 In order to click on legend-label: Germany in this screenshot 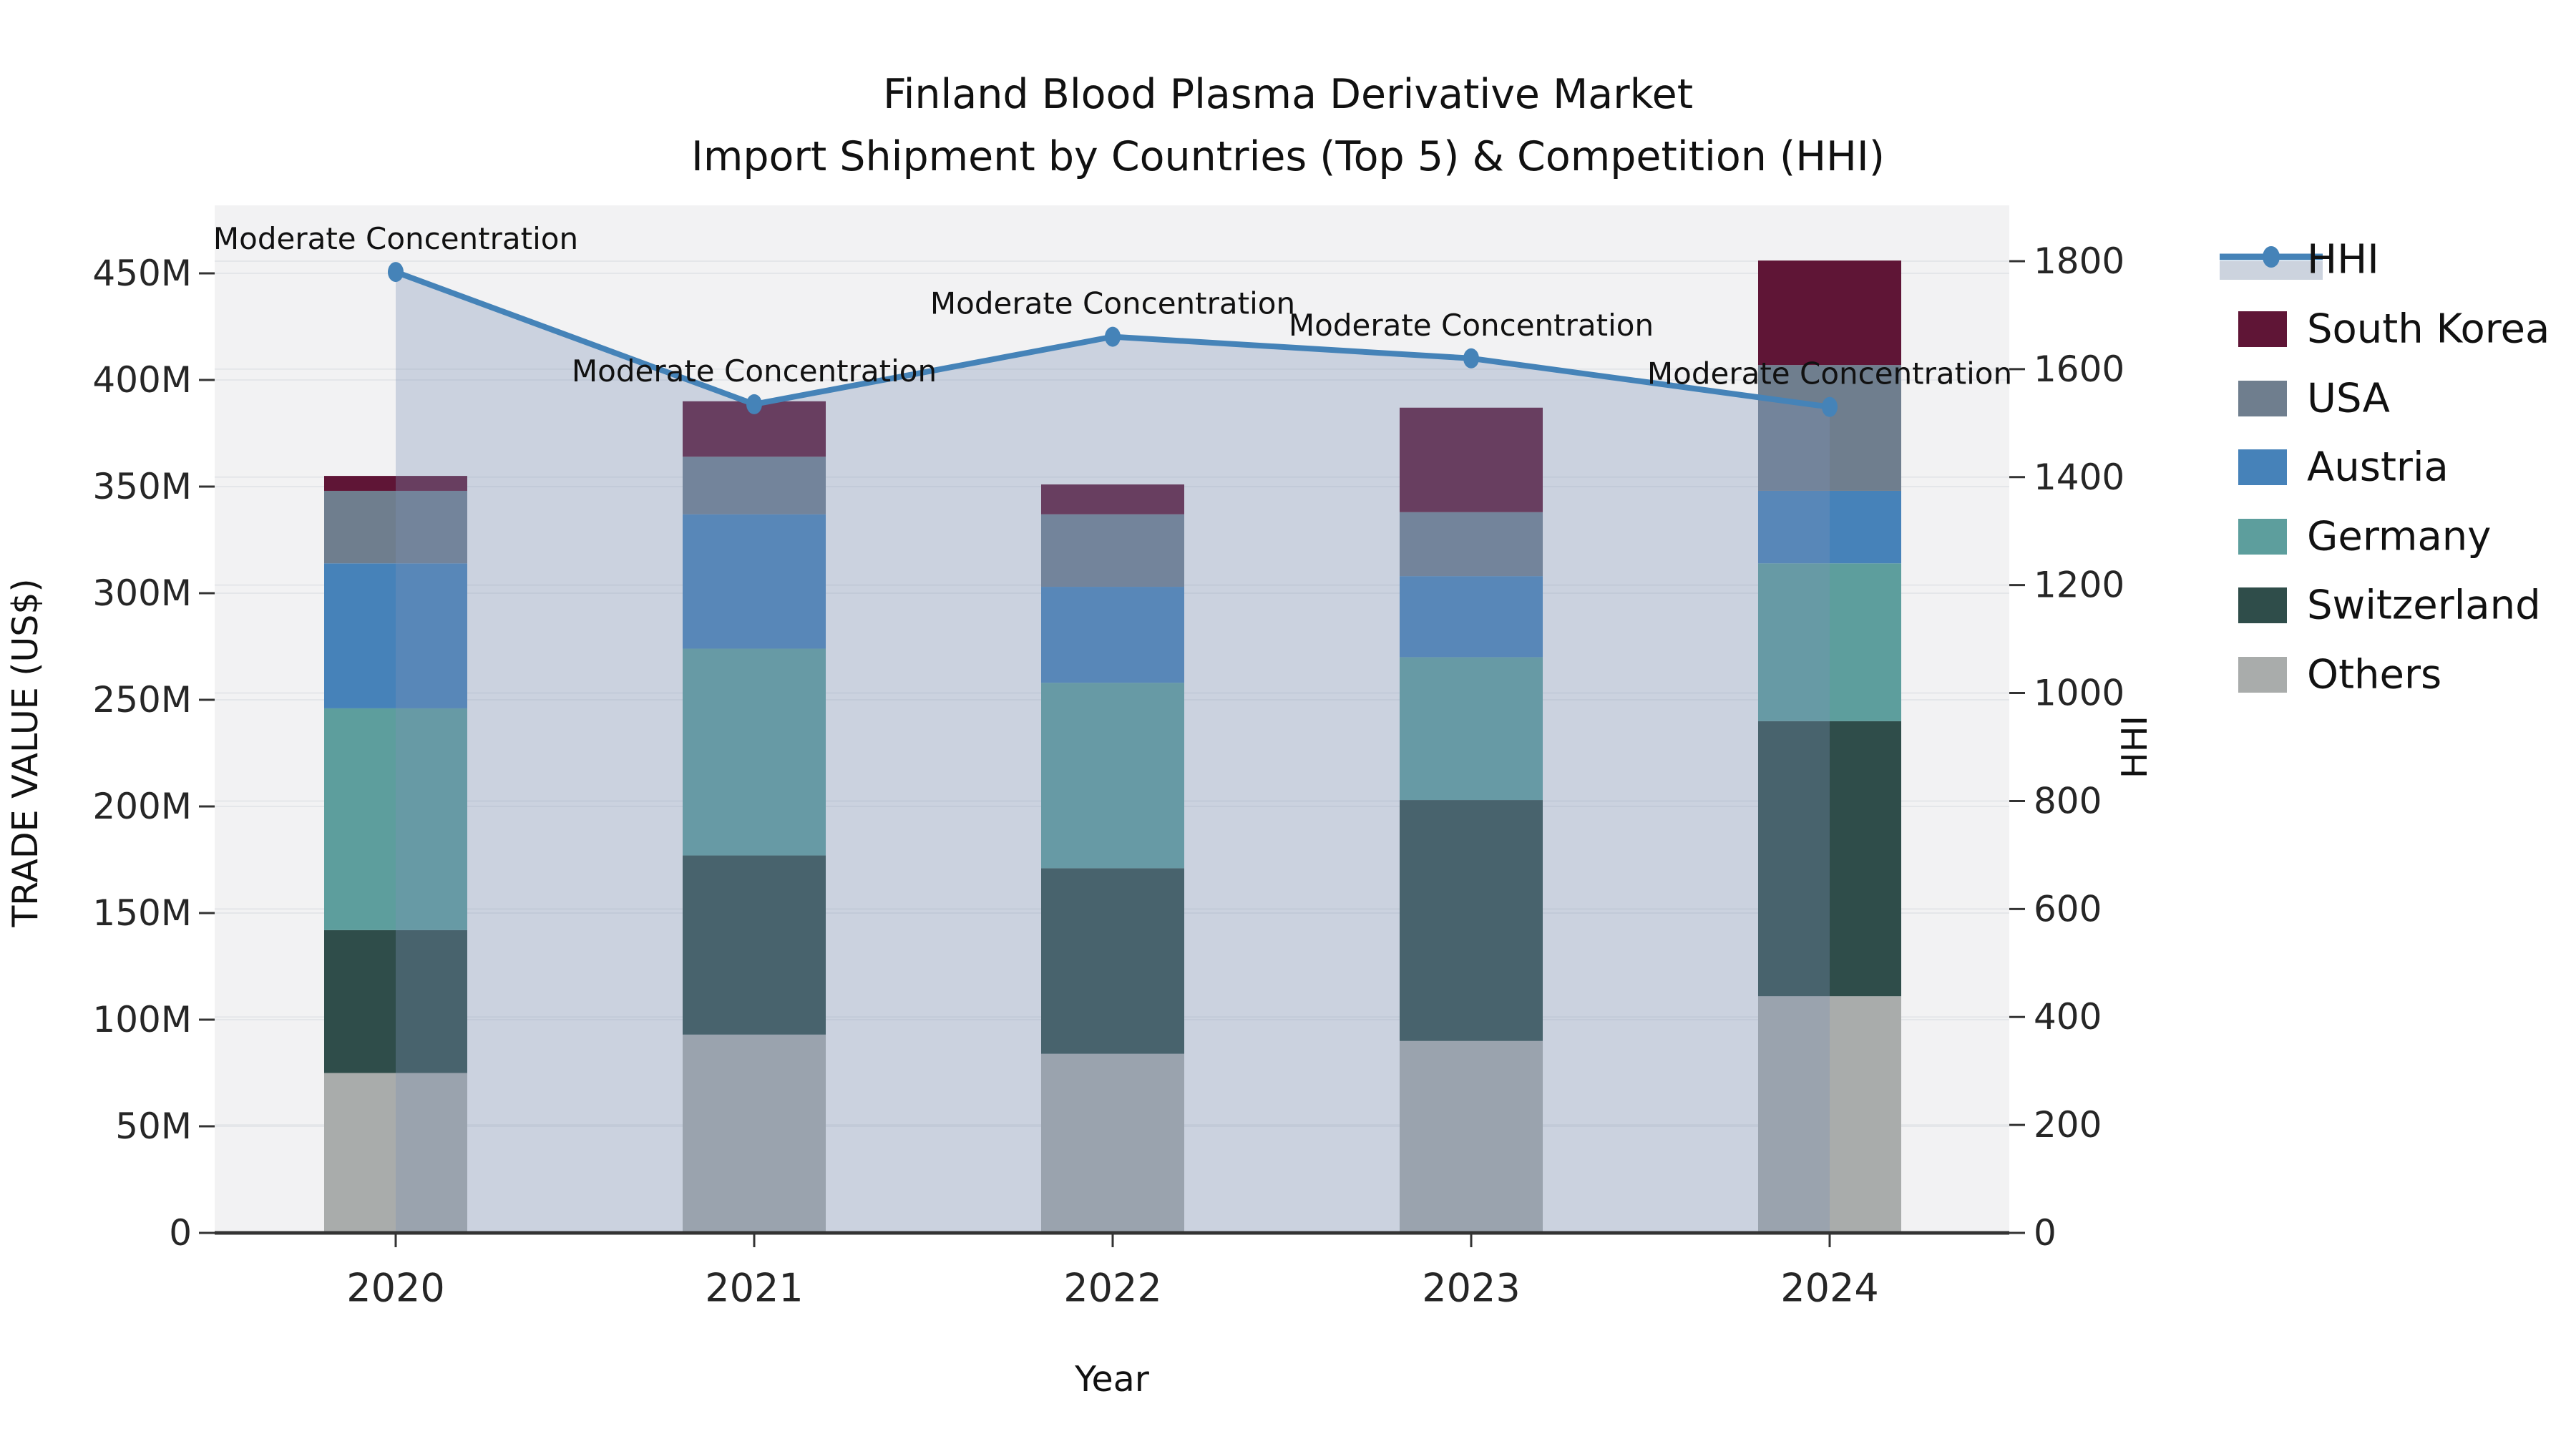, I will do `click(2399, 537)`.